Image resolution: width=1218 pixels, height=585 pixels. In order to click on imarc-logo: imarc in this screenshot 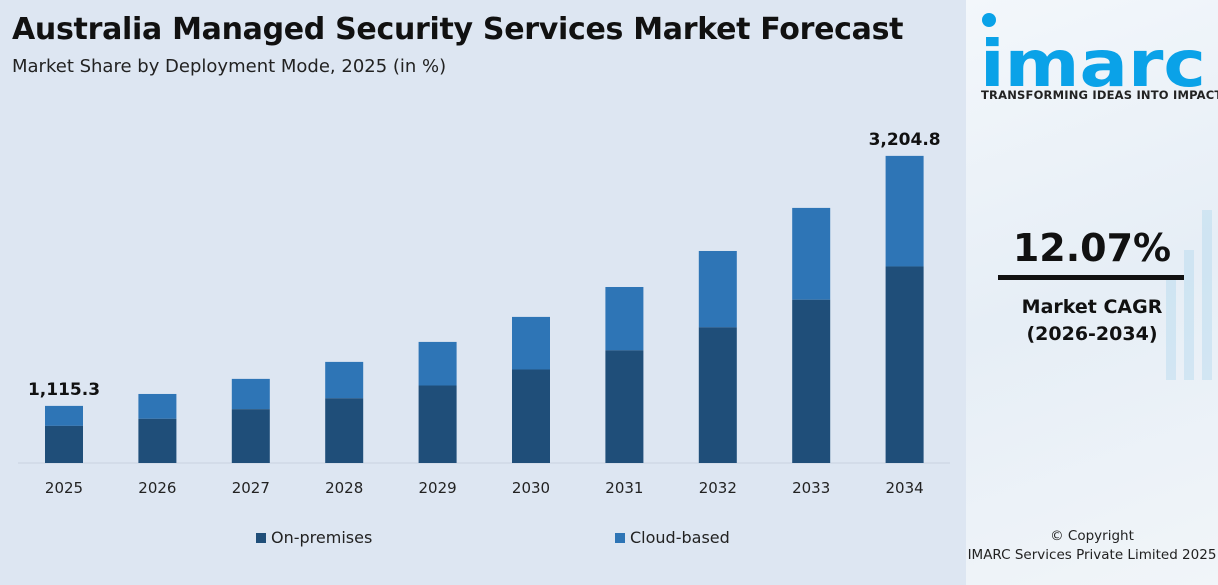, I will do `click(1093, 51)`.